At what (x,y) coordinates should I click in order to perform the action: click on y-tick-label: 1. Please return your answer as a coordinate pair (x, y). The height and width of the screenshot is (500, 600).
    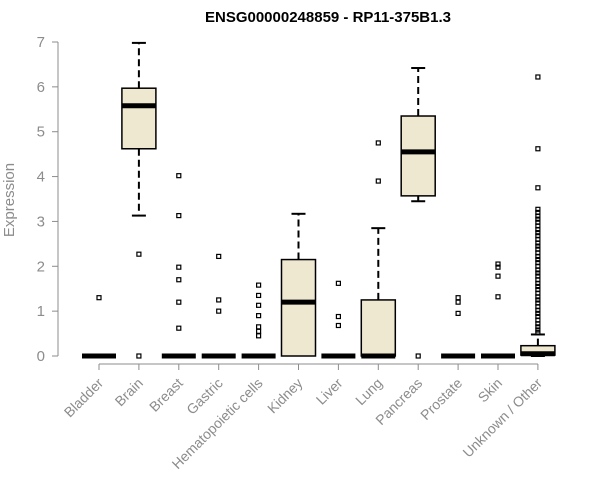
    Looking at the image, I should click on (41, 311).